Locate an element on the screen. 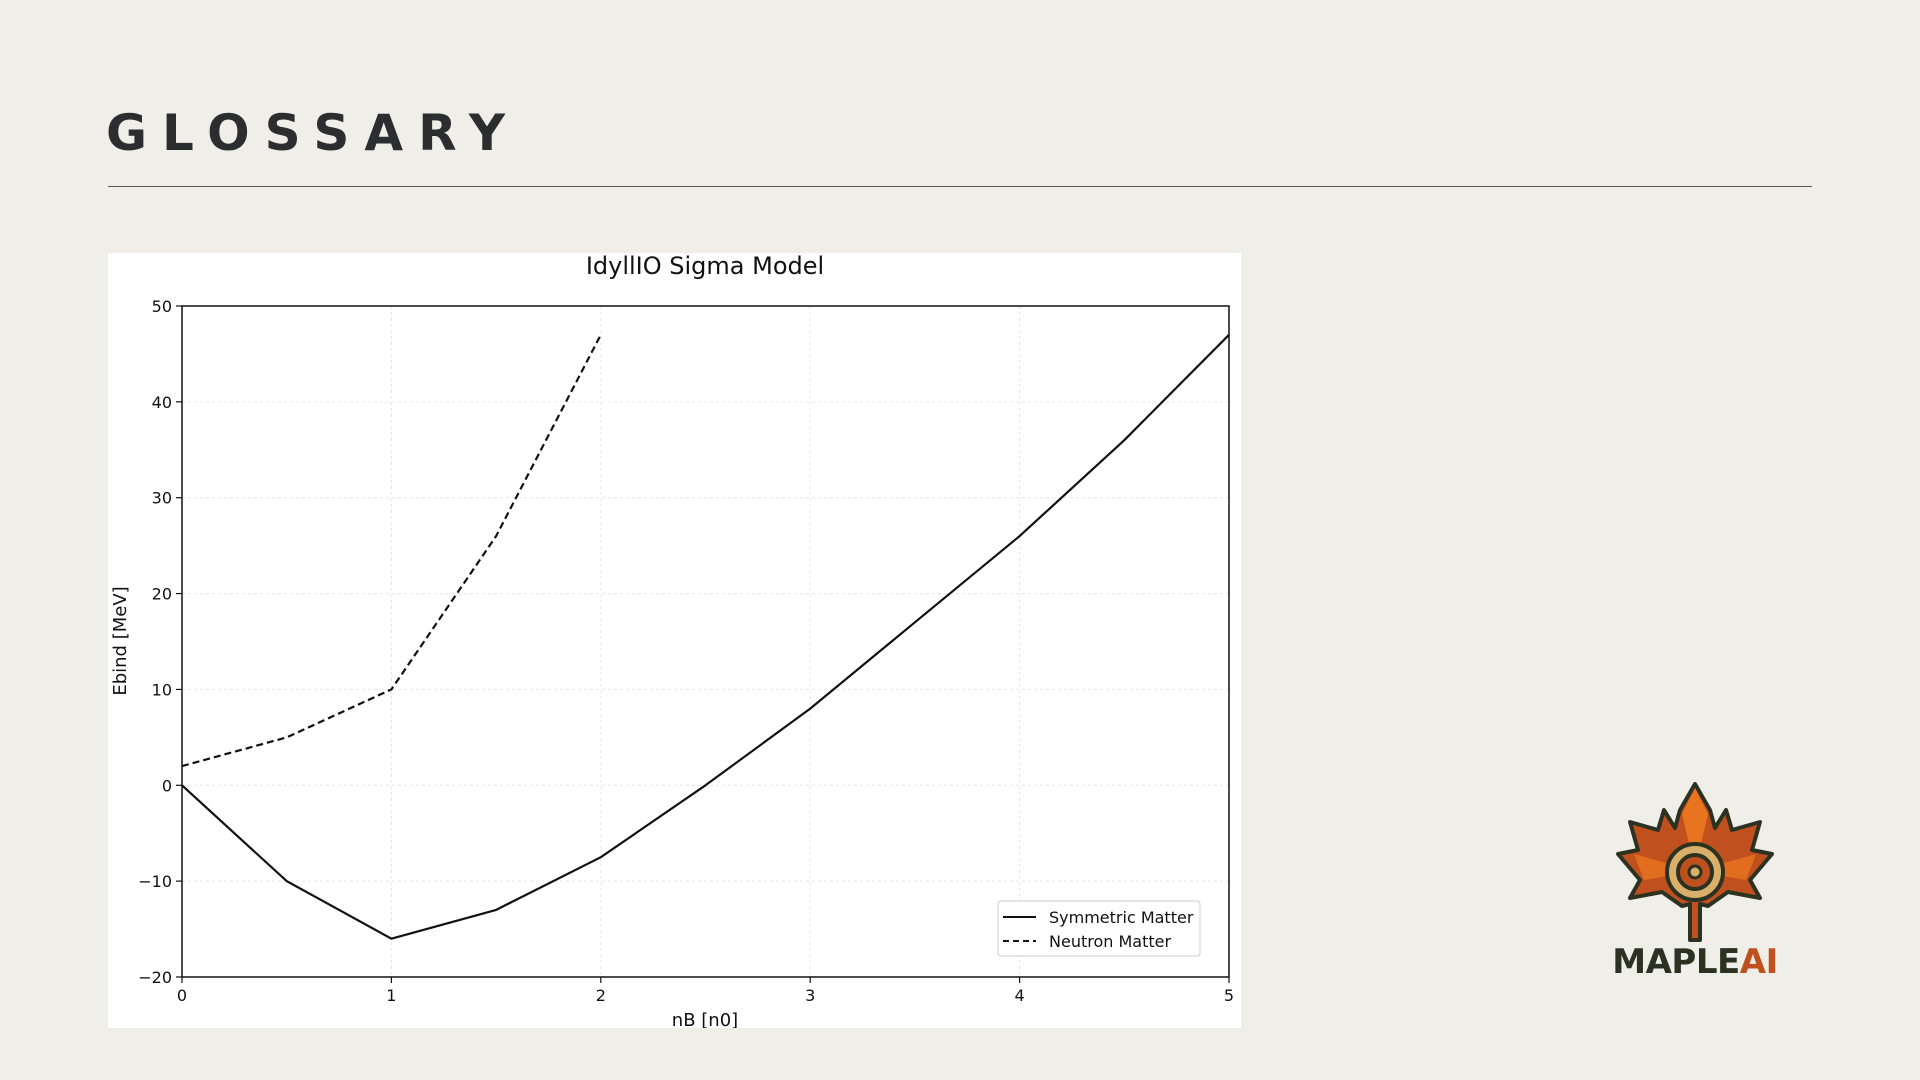 The height and width of the screenshot is (1080, 1920). chart-legend: Symmetric Matter Neutron Matter is located at coordinates (1099, 928).